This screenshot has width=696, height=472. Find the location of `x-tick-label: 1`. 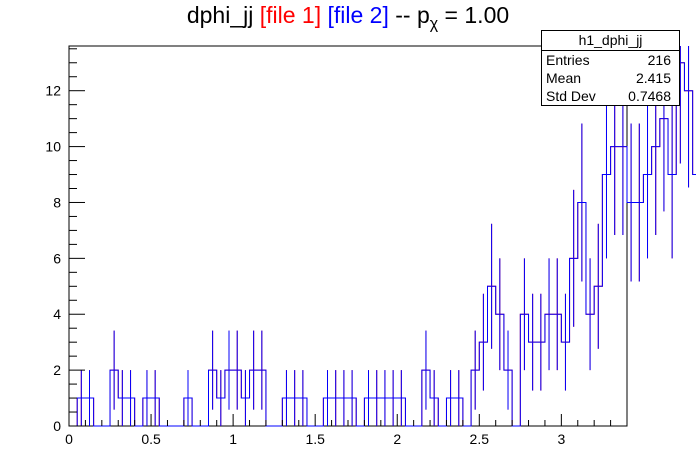

x-tick-label: 1 is located at coordinates (233, 439).